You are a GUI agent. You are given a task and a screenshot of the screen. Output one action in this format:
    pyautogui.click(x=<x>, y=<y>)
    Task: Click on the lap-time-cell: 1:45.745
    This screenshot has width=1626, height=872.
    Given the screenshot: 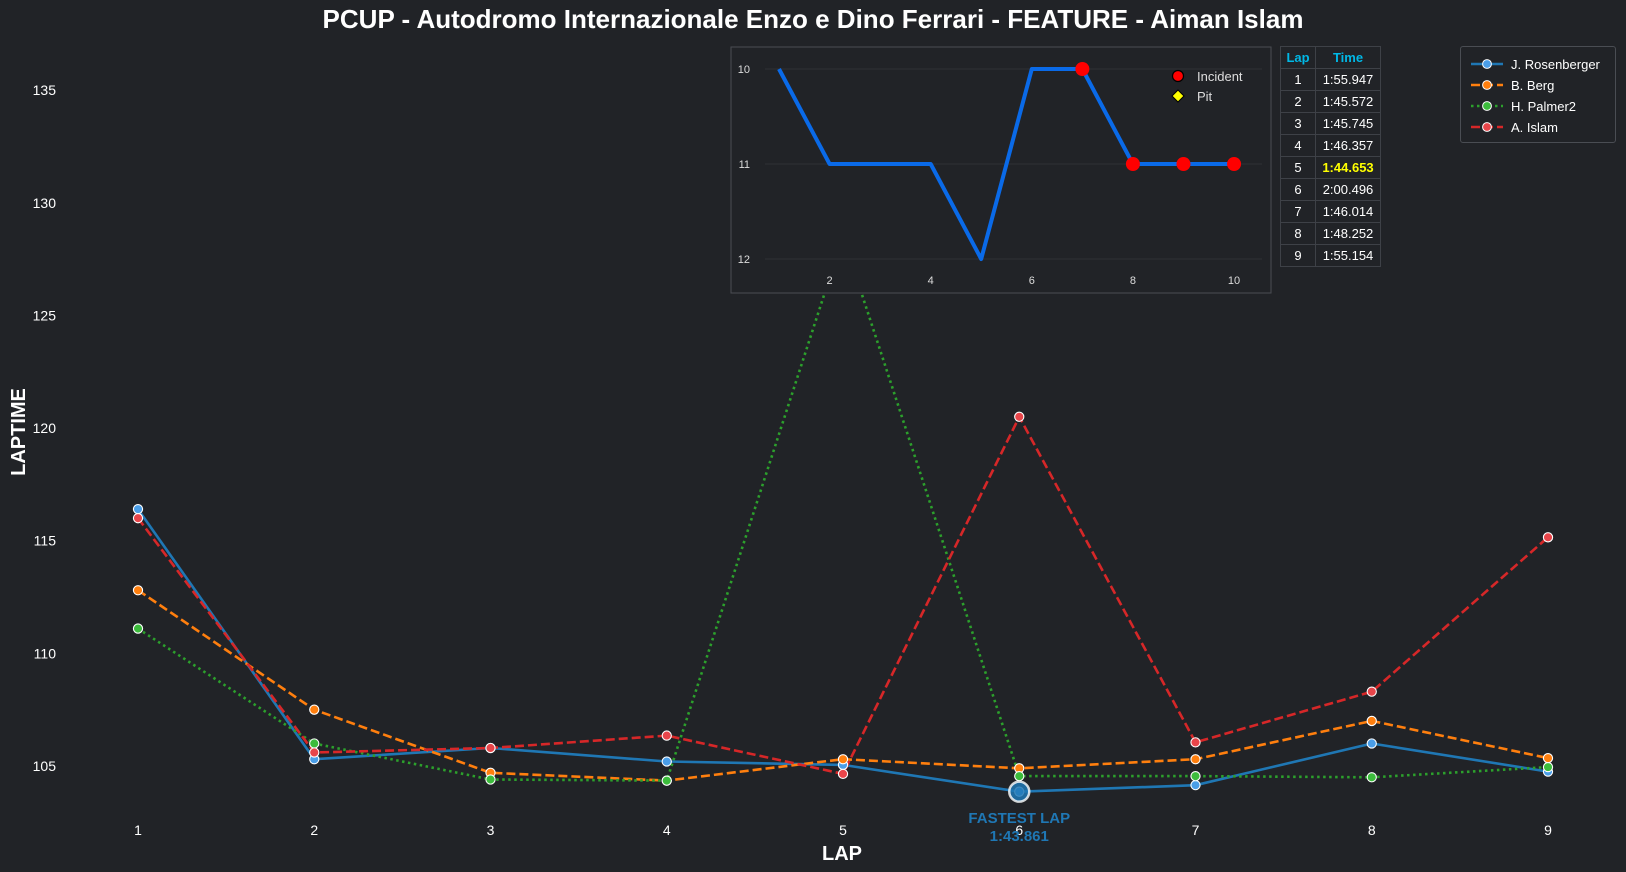 What is the action you would take?
    pyautogui.click(x=1348, y=123)
    